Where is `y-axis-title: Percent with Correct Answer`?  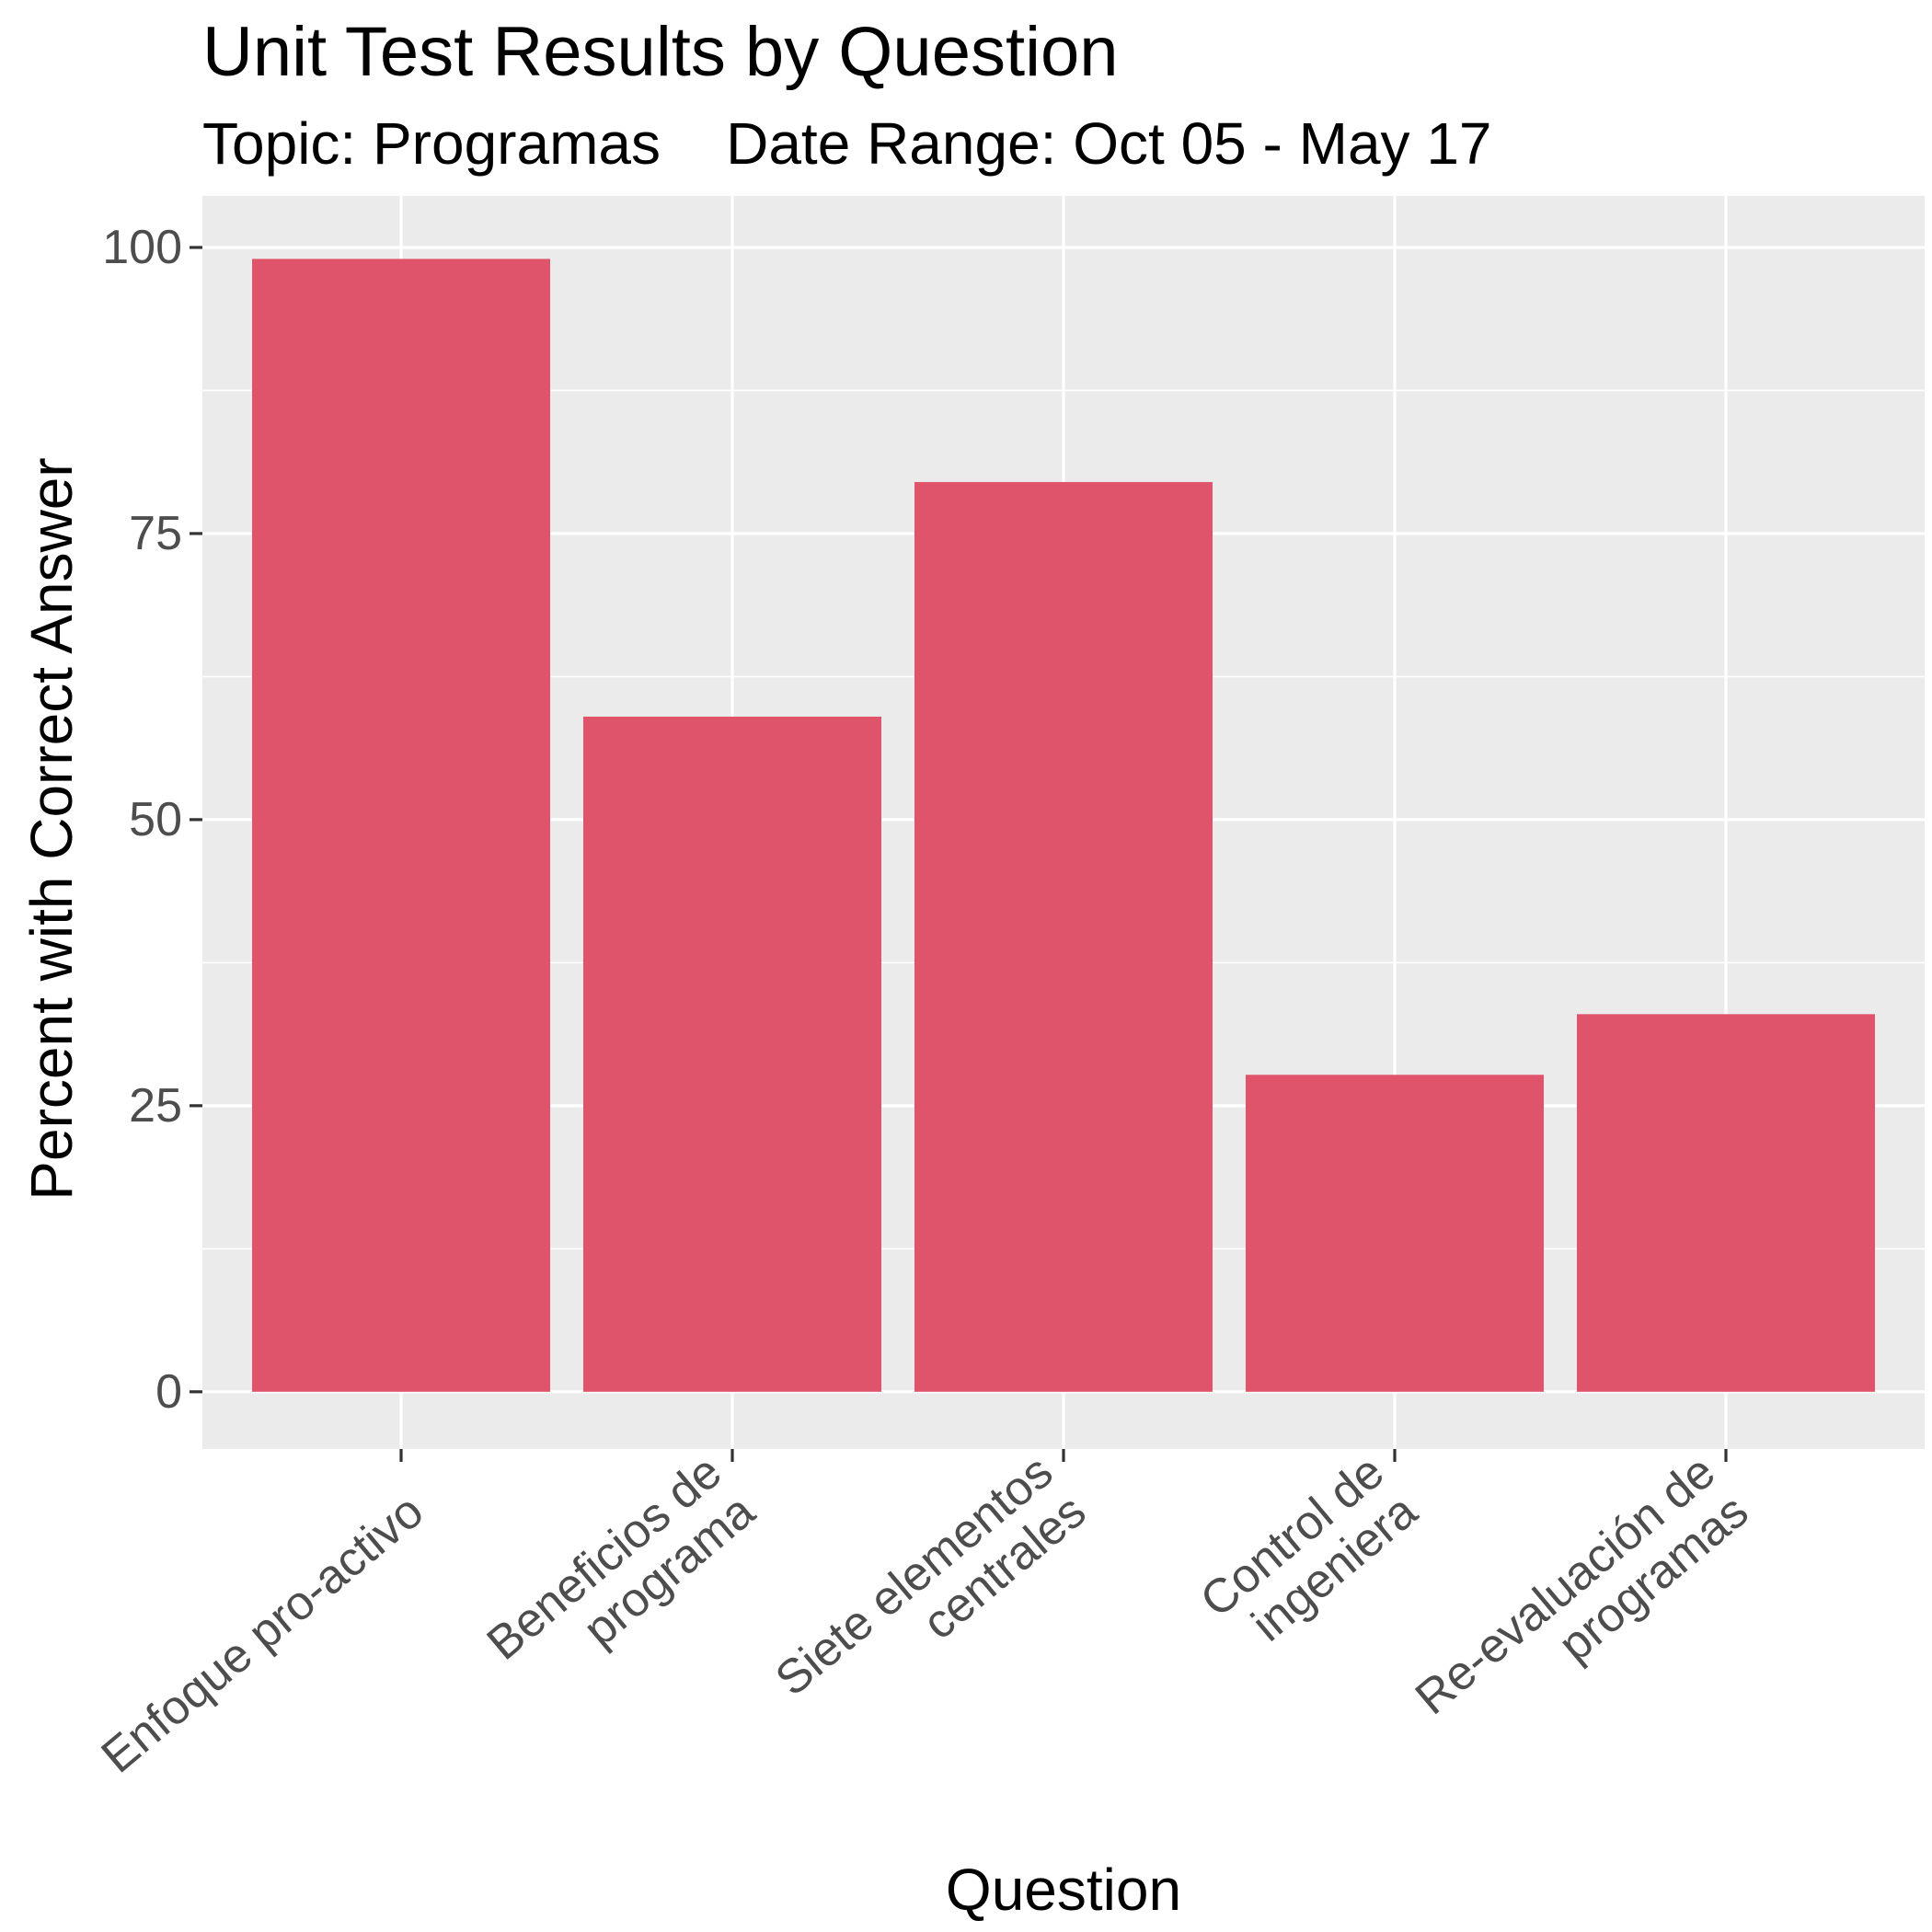
y-axis-title: Percent with Correct Answer is located at coordinates (51, 828).